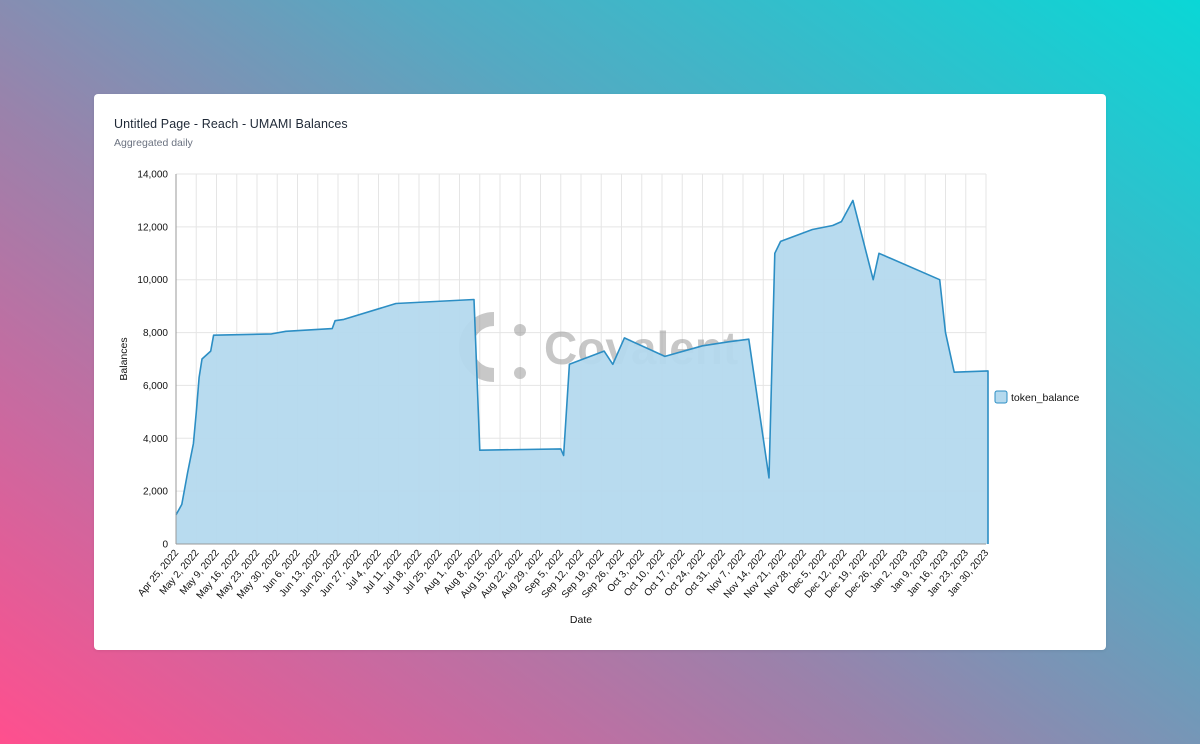 The width and height of the screenshot is (1200, 744). I want to click on legend-label-token-balance: token_balance, so click(1045, 398).